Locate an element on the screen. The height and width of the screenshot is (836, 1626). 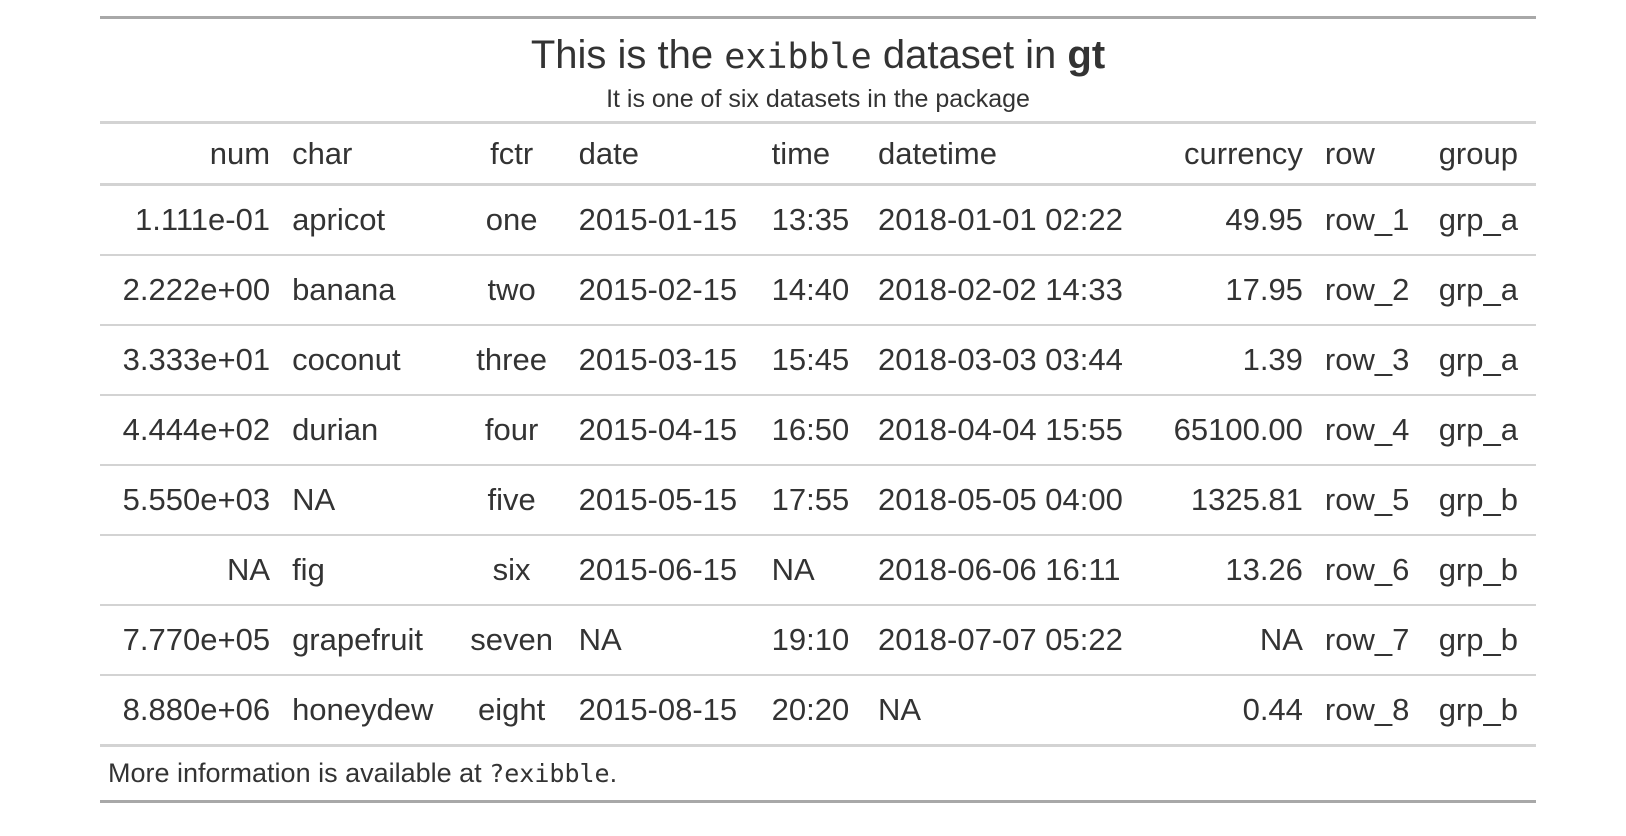
cell-fctr: eight is located at coordinates (511, 710).